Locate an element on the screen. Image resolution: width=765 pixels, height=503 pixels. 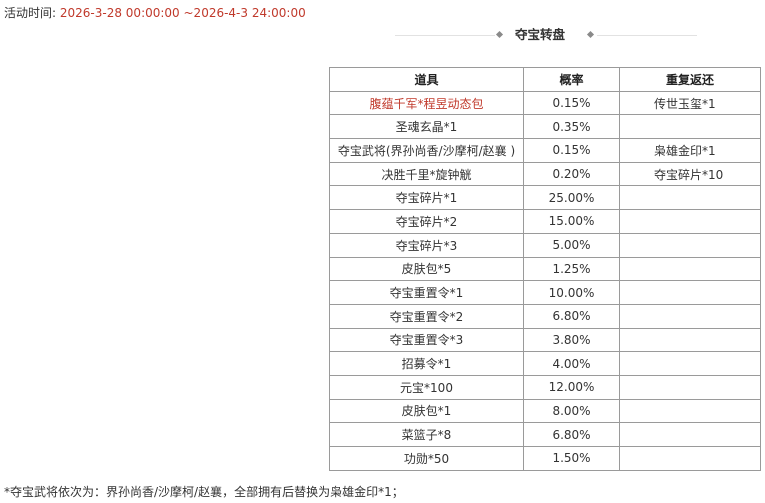
item-cell: 夺宝重置令*2 is located at coordinates (426, 316).